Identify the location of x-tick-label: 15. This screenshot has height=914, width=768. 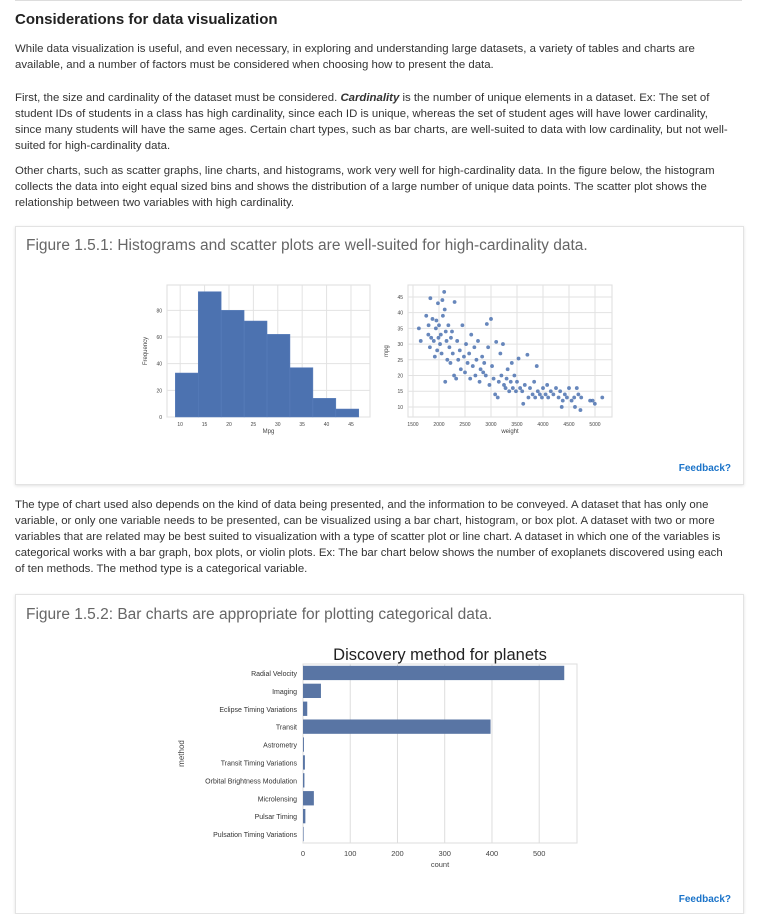
(205, 425).